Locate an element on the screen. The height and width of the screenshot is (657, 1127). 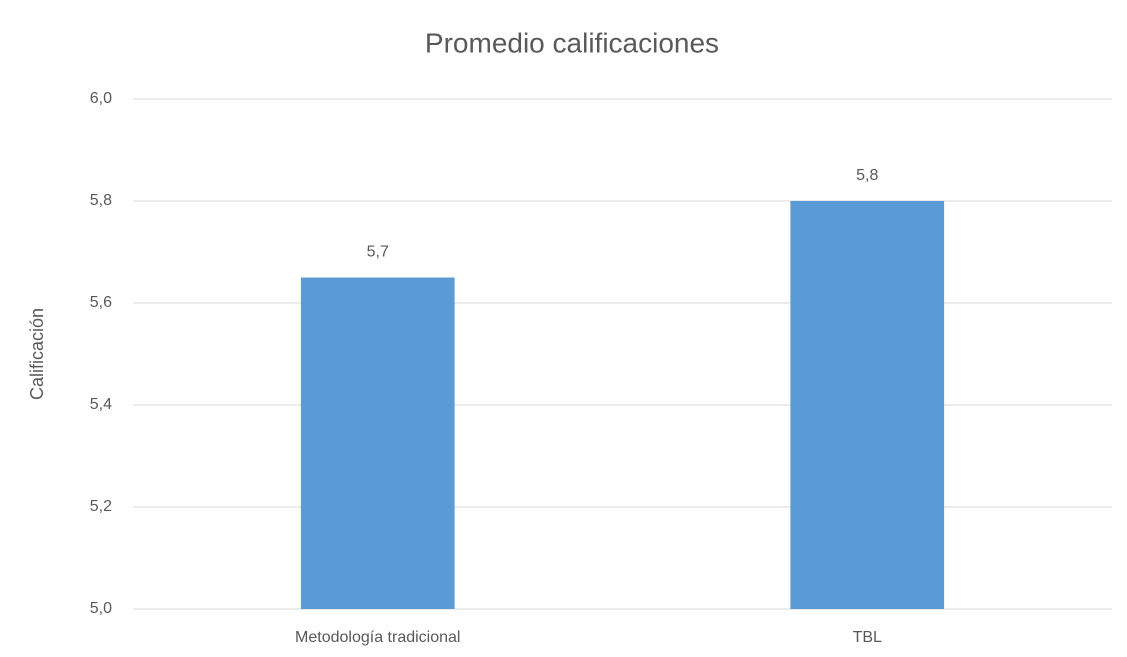
y-tick-label: 5,2 is located at coordinates (101, 506).